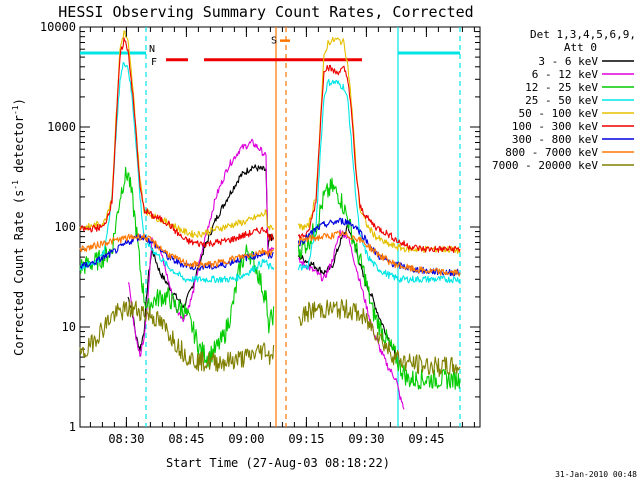  What do you see at coordinates (186, 439) in the screenshot?
I see `x-tick-label: 08:45` at bounding box center [186, 439].